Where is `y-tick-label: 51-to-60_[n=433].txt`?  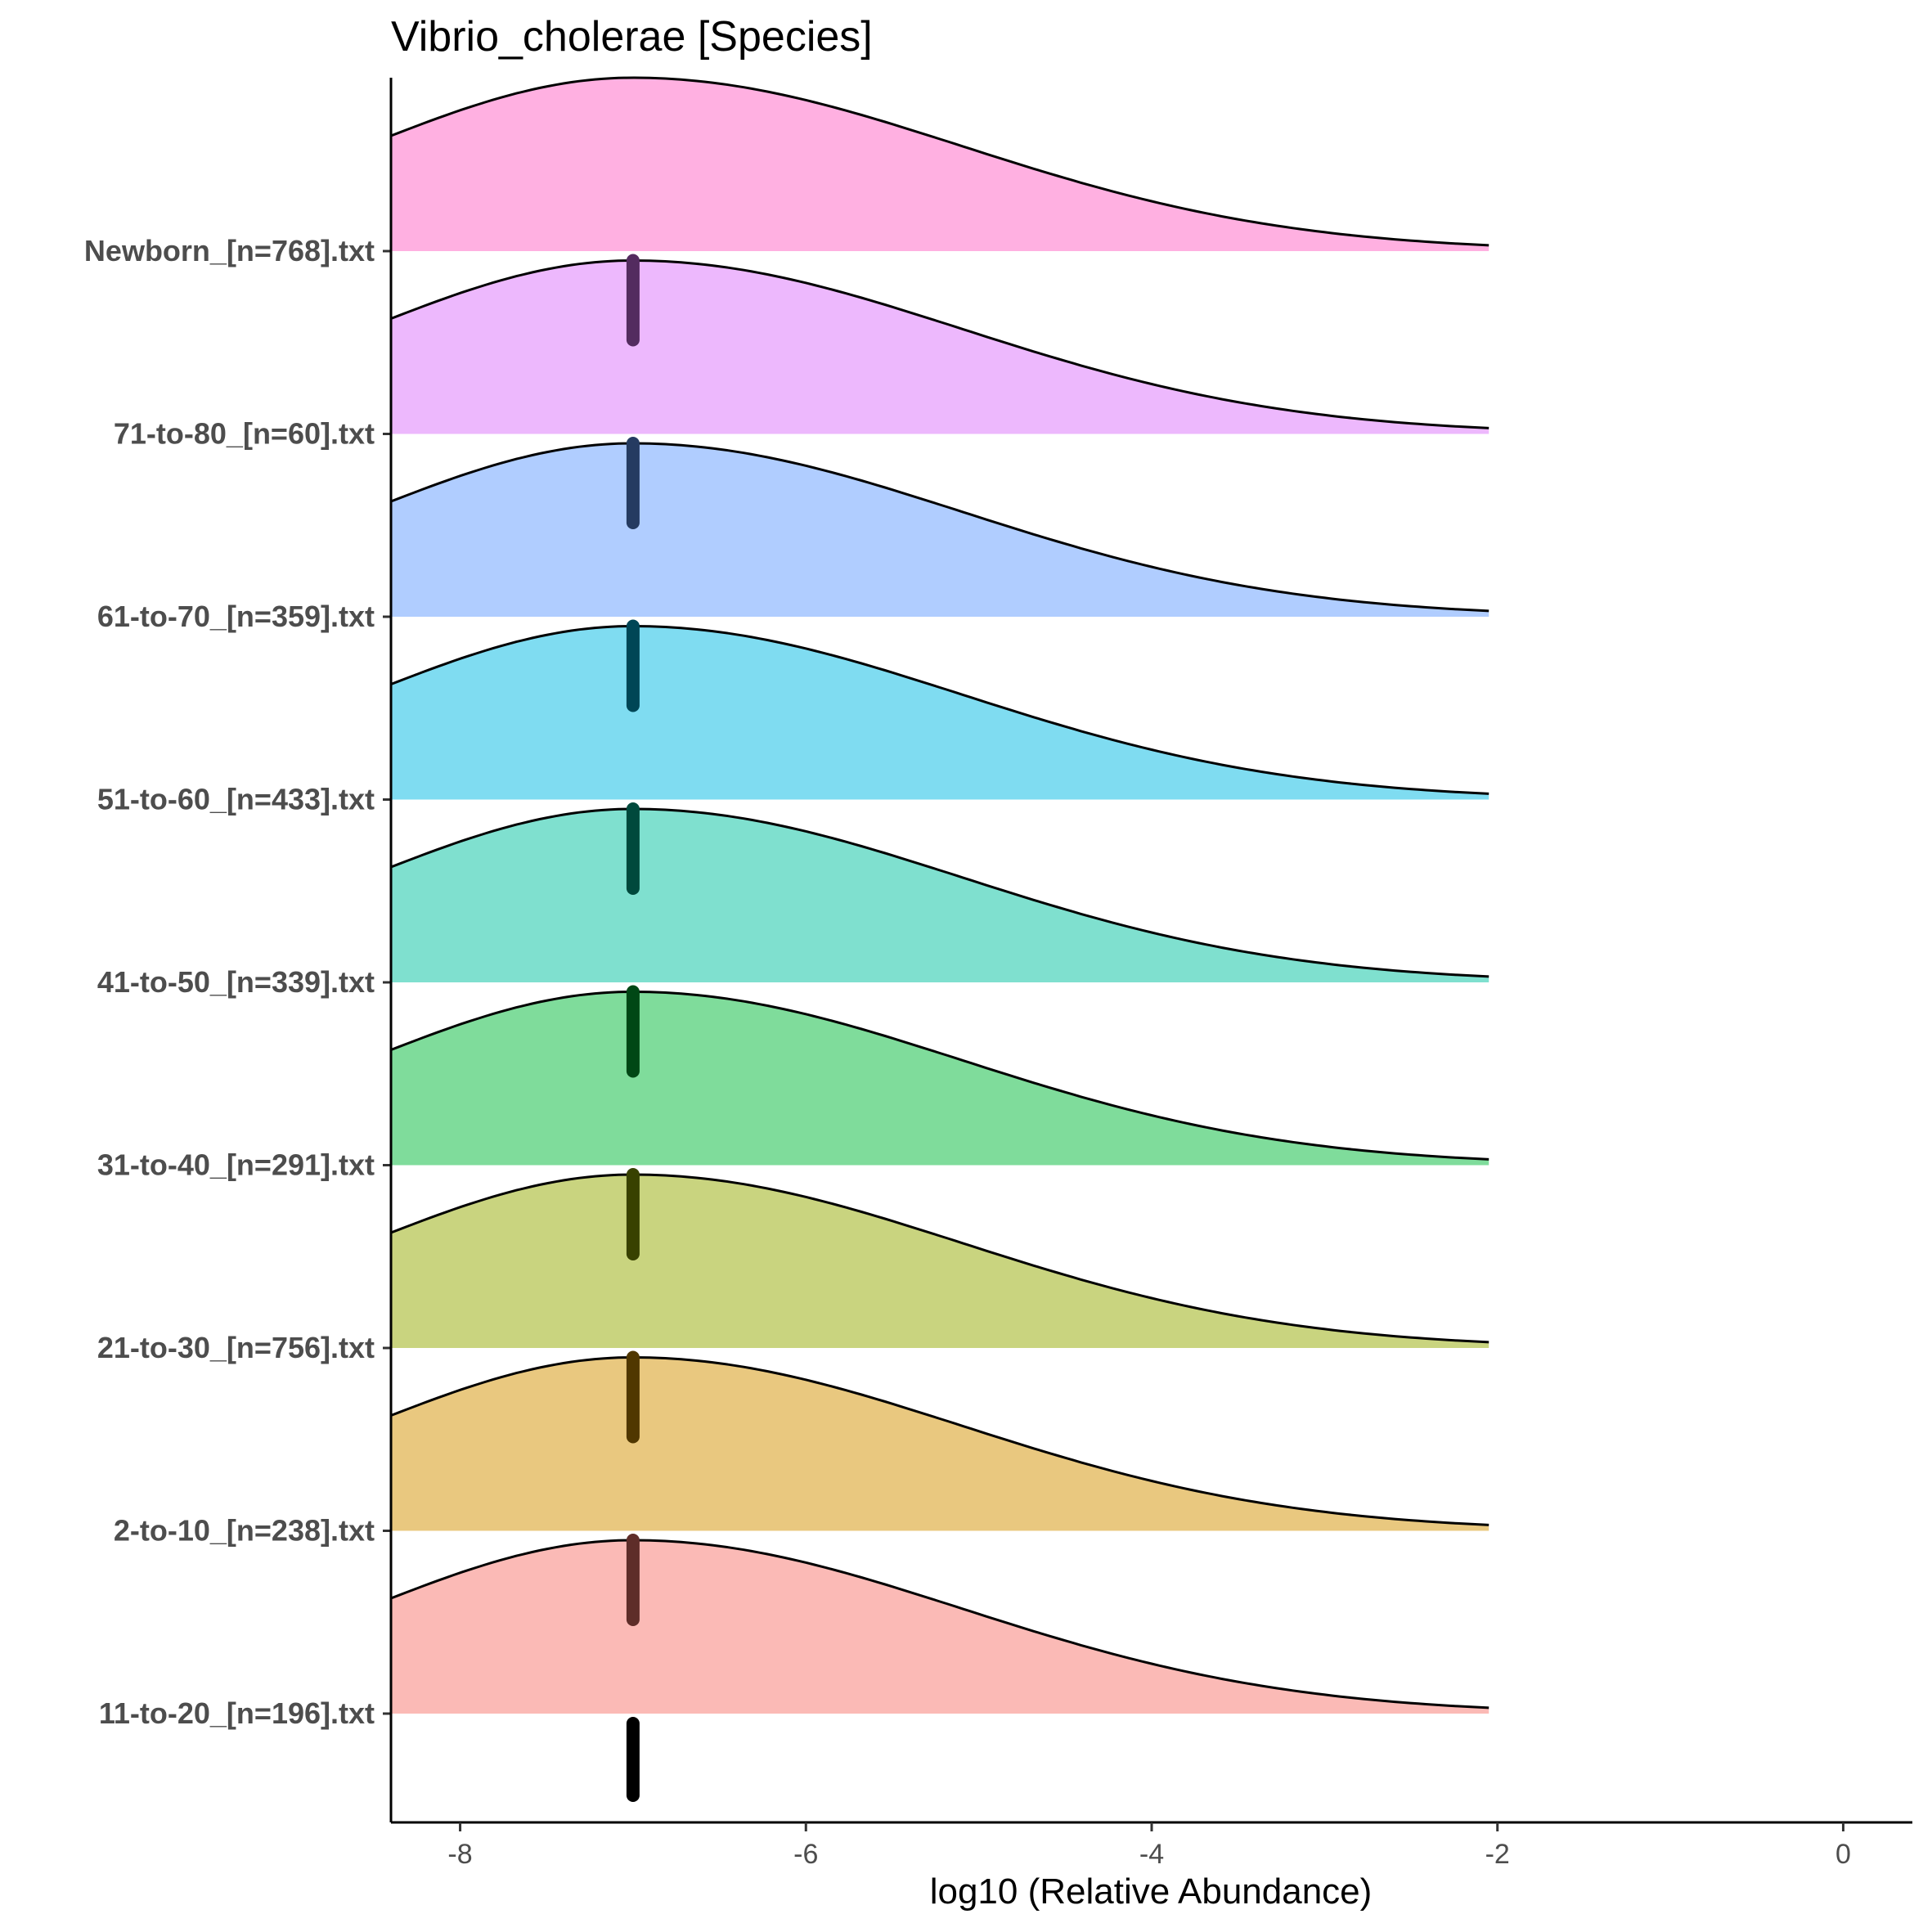 y-tick-label: 51-to-60_[n=433].txt is located at coordinates (236, 800).